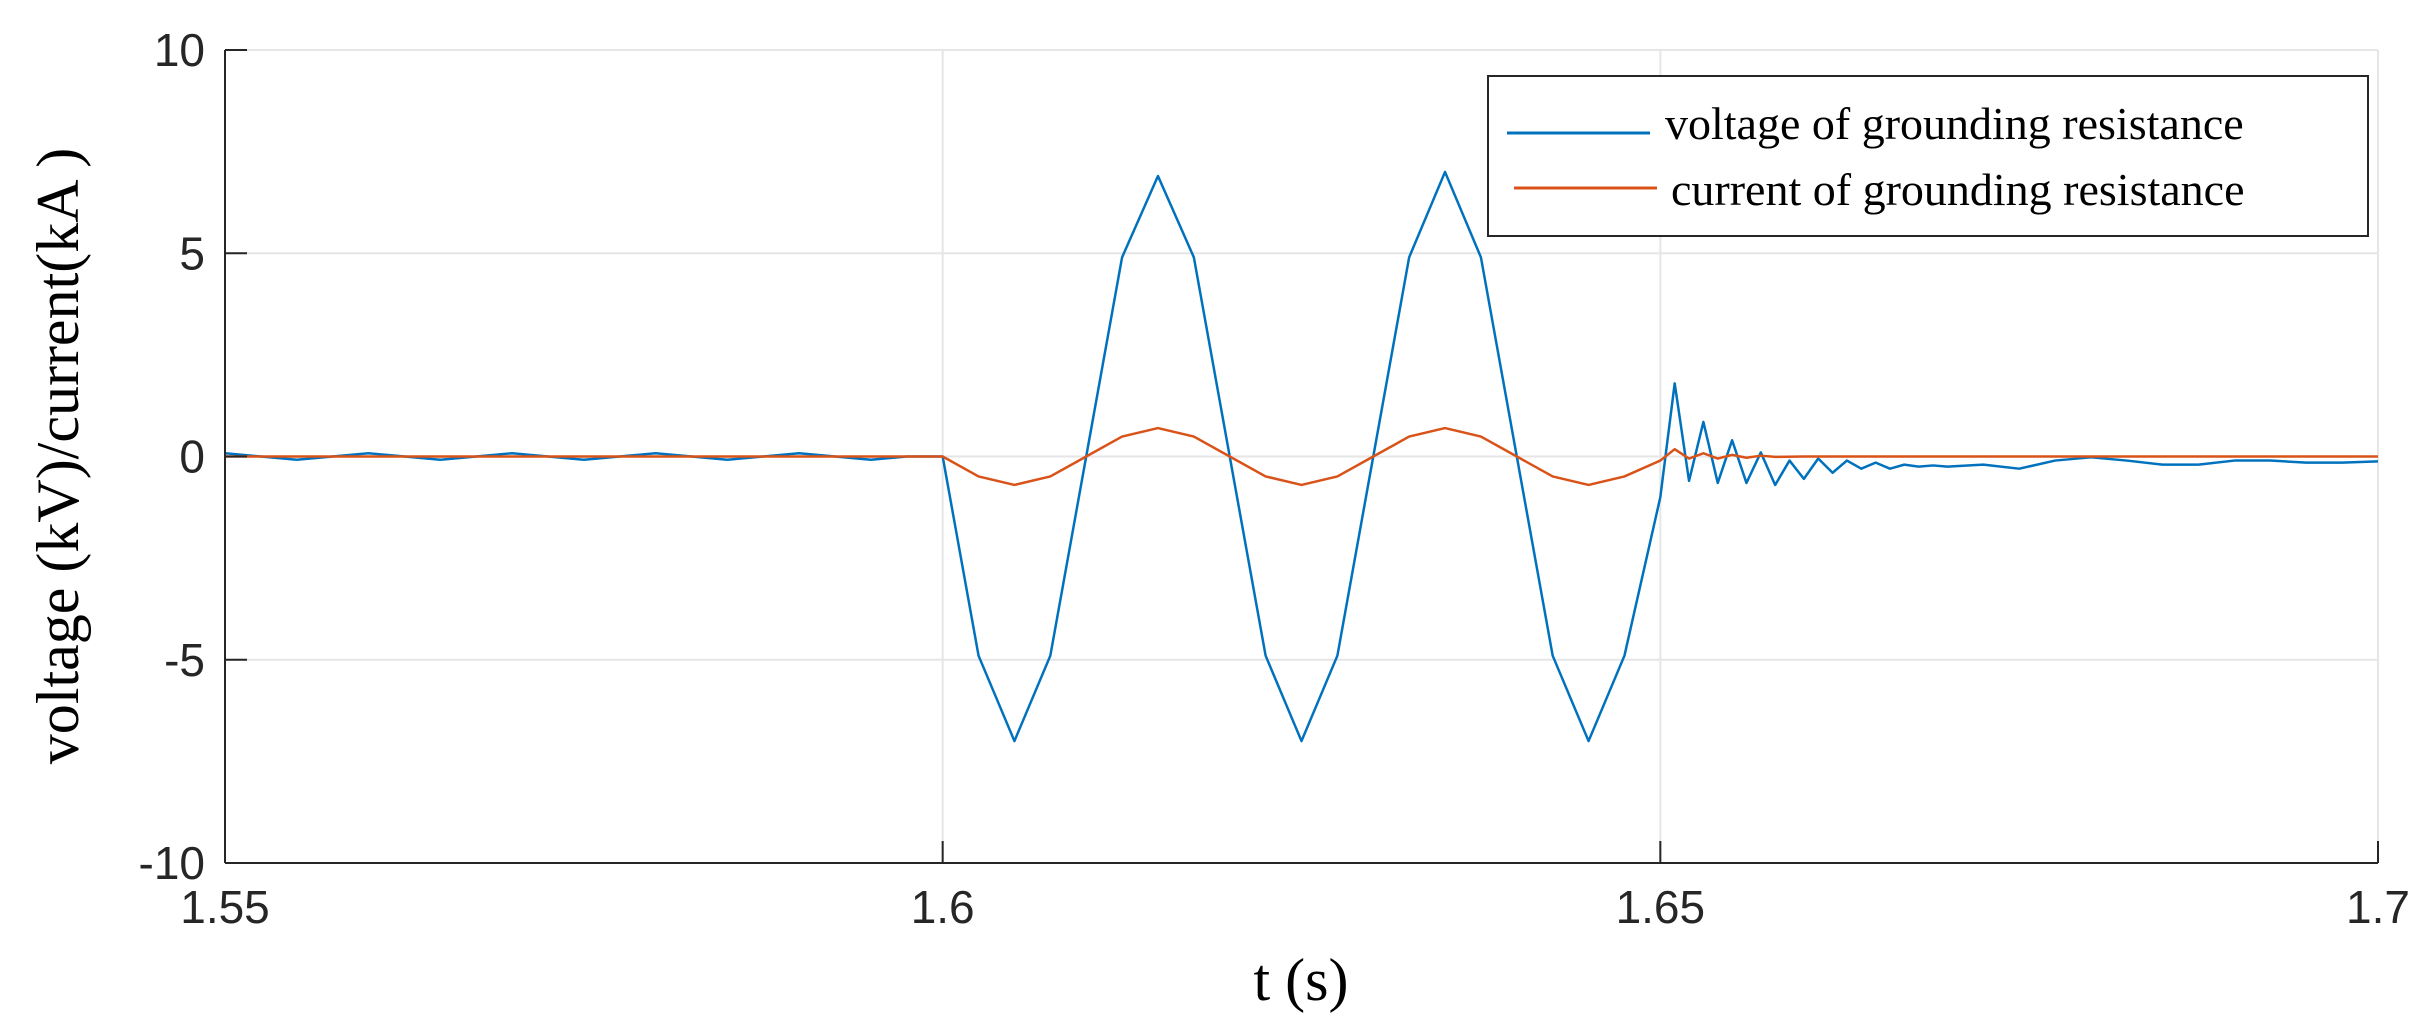 The height and width of the screenshot is (1036, 2428). Describe the element at coordinates (1301, 980) in the screenshot. I see `x-axis-title: t (s)` at that location.